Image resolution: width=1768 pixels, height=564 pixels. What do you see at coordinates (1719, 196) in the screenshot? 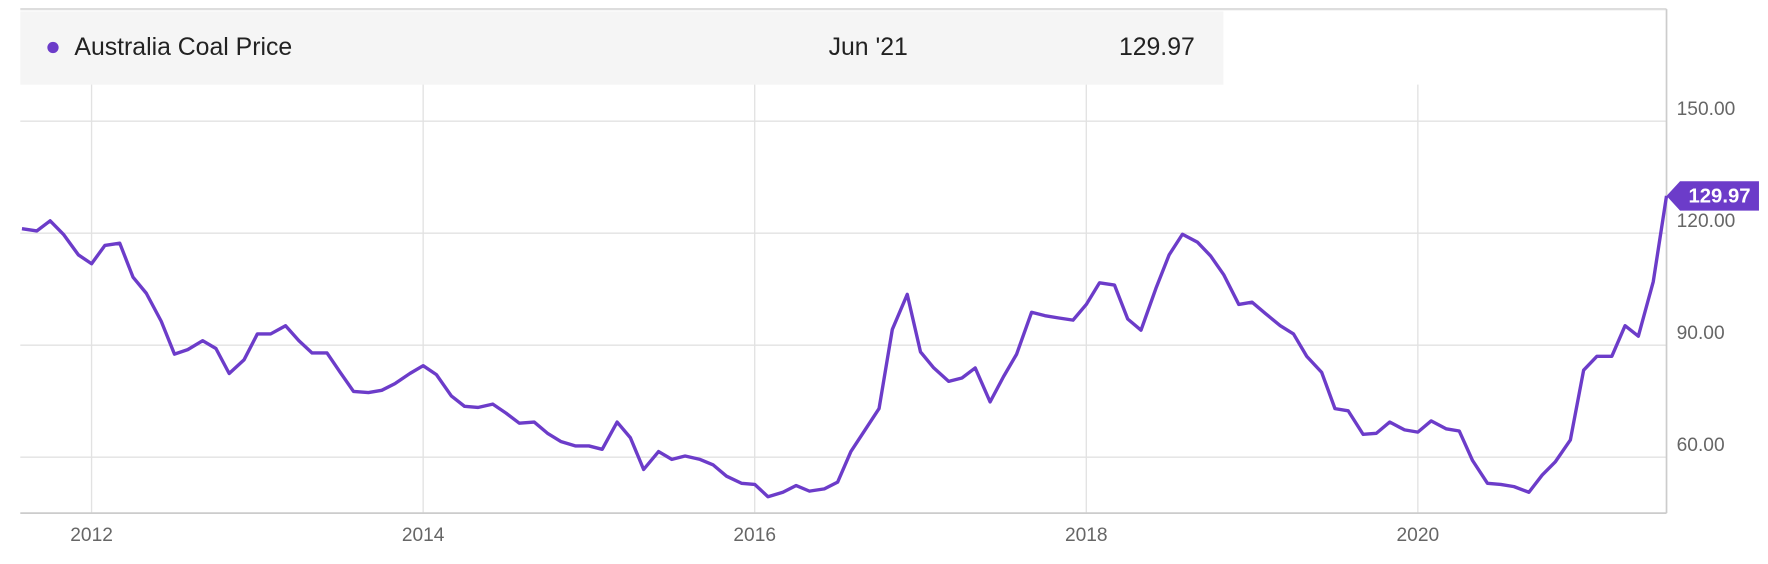
I see `last-value-label: 129.97` at bounding box center [1719, 196].